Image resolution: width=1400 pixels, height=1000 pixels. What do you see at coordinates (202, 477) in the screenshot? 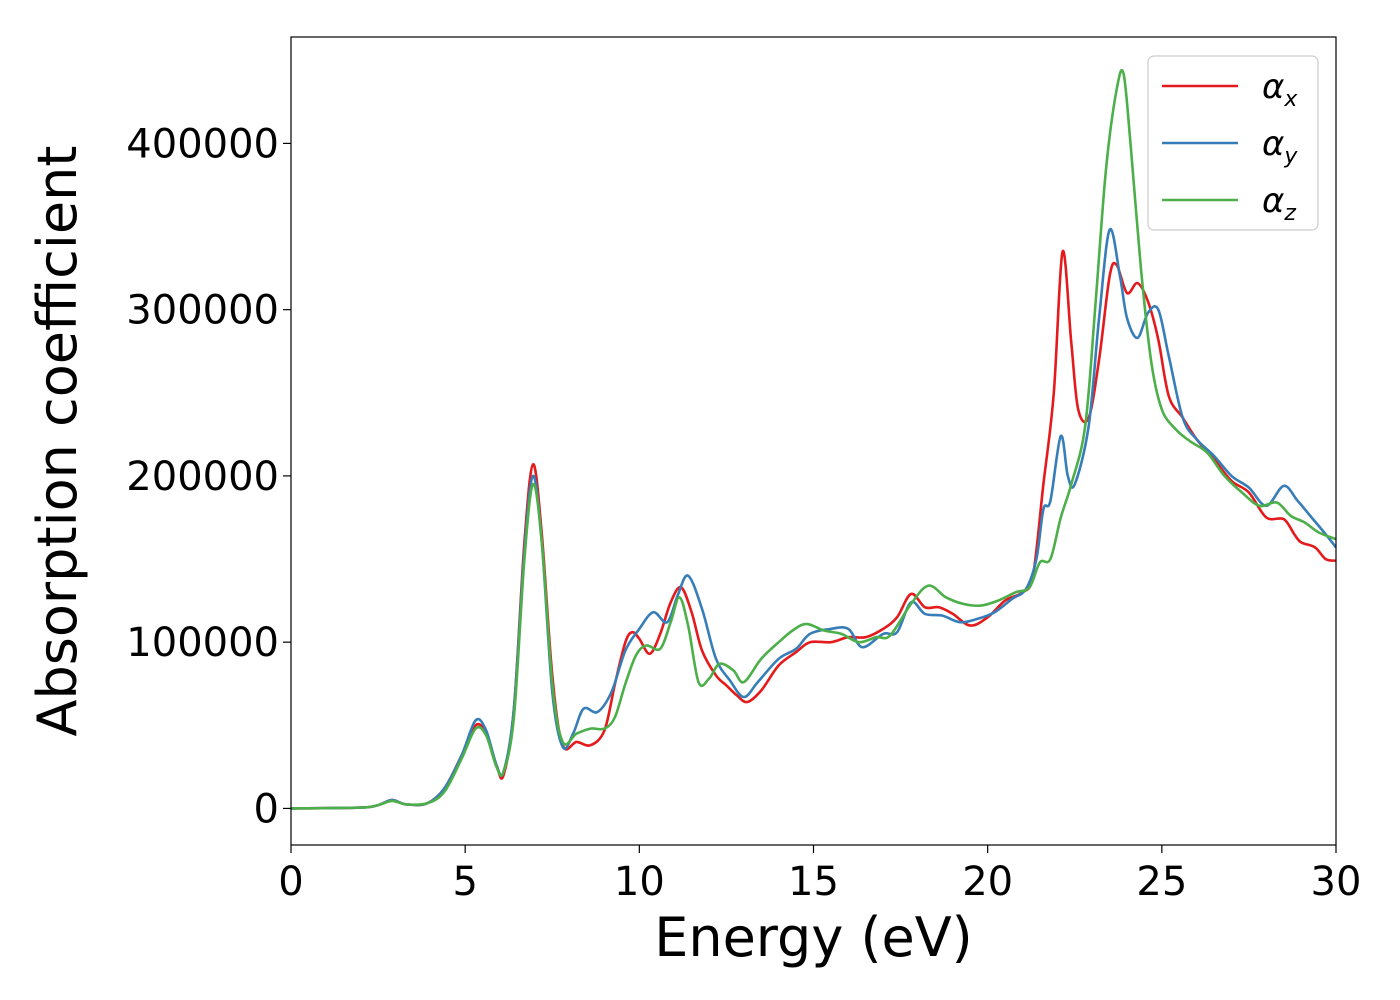
I see `y-tick-label: 200000` at bounding box center [202, 477].